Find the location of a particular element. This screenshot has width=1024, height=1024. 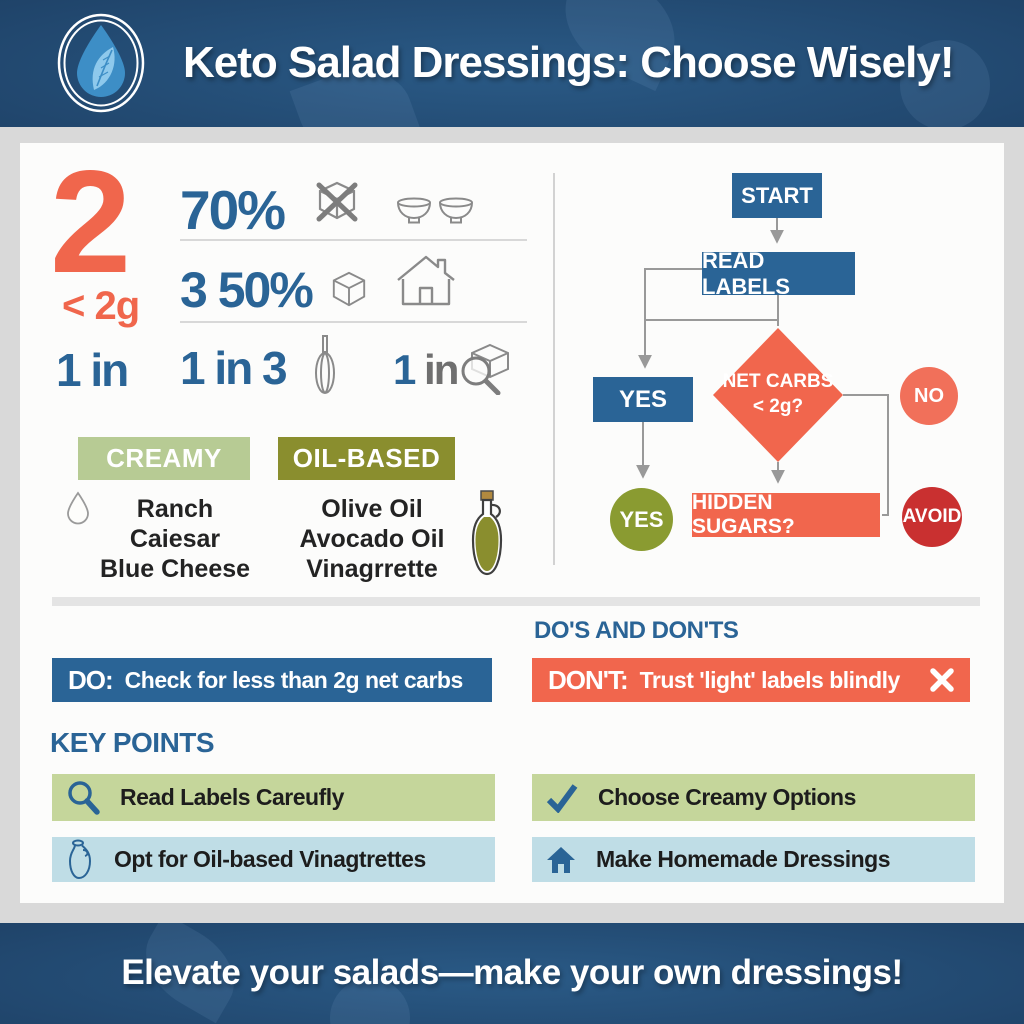

dont-label: DON'T: is located at coordinates (588, 679).